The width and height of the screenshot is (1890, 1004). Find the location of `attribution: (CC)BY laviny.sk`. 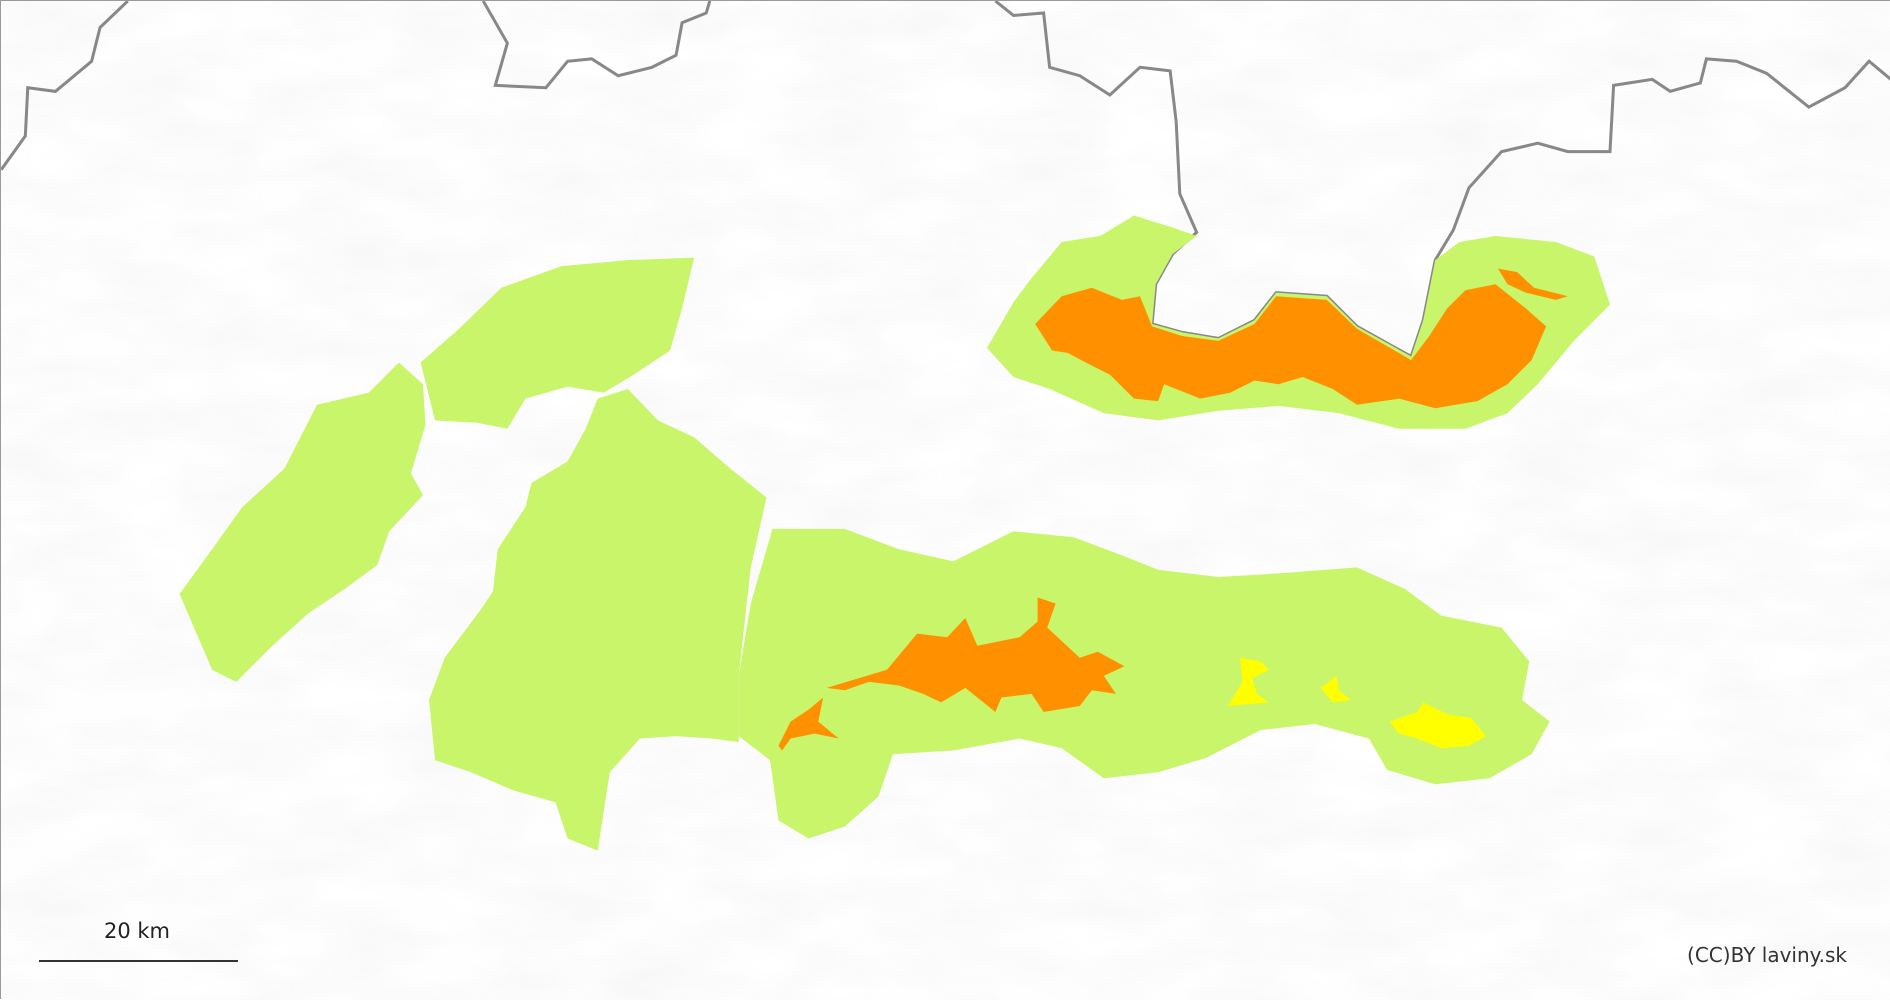

attribution: (CC)BY laviny.sk is located at coordinates (1767, 955).